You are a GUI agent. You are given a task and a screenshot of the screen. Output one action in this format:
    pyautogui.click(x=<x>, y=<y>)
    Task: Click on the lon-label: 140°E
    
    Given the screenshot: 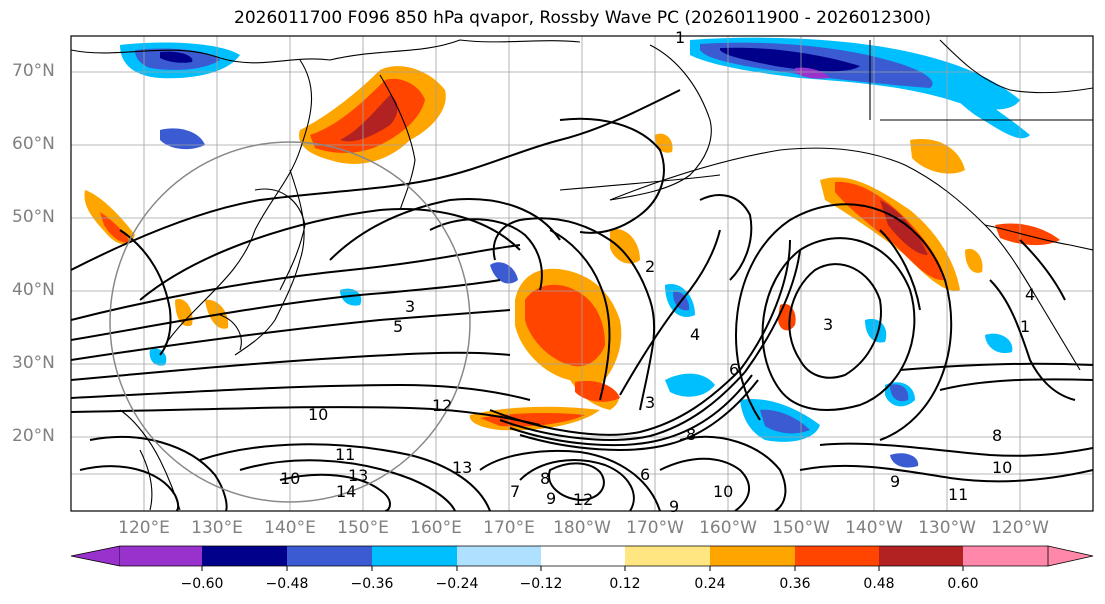 What is the action you would take?
    pyautogui.click(x=290, y=528)
    